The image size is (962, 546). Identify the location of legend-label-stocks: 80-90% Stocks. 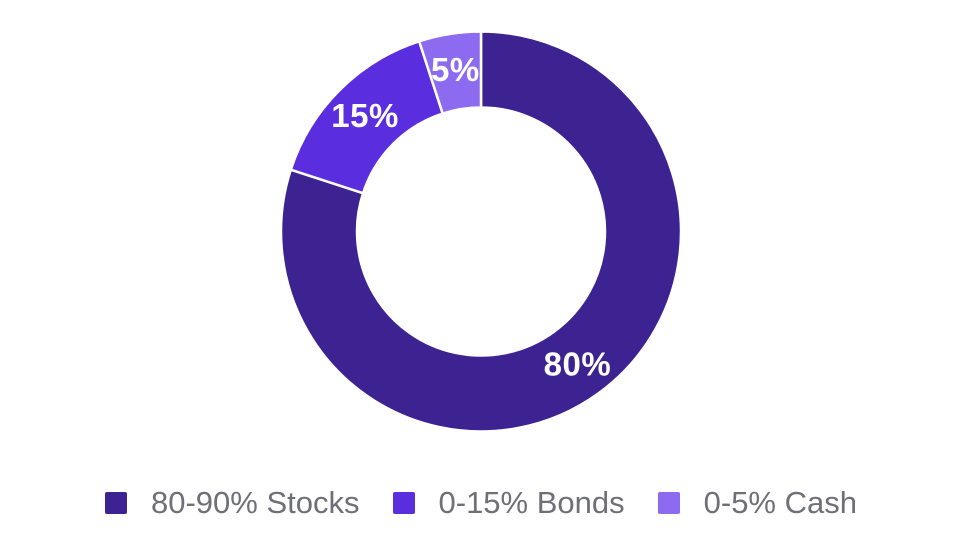
(255, 502).